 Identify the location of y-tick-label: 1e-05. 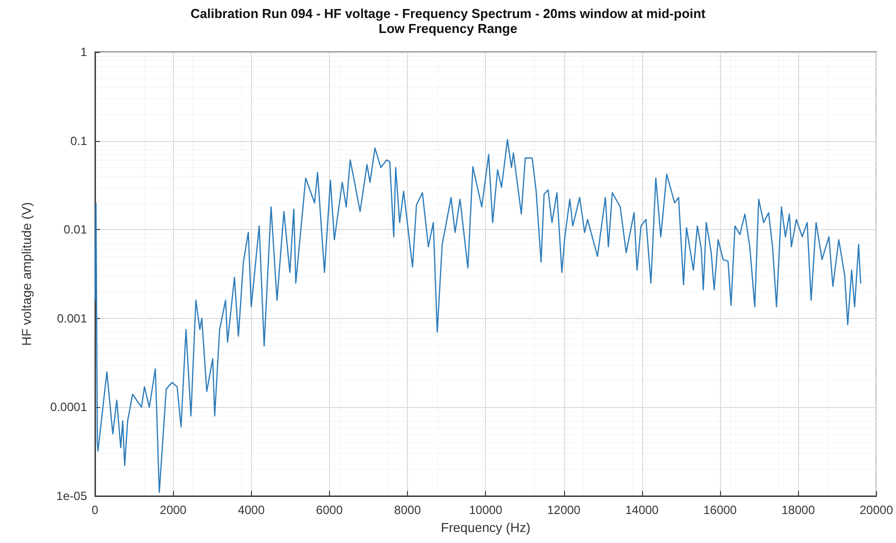
(72, 496).